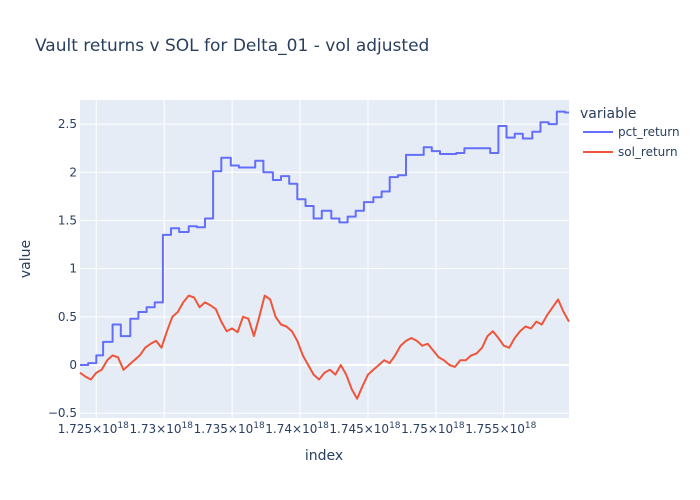  I want to click on legend-label-pct-return: pct_return, so click(649, 132).